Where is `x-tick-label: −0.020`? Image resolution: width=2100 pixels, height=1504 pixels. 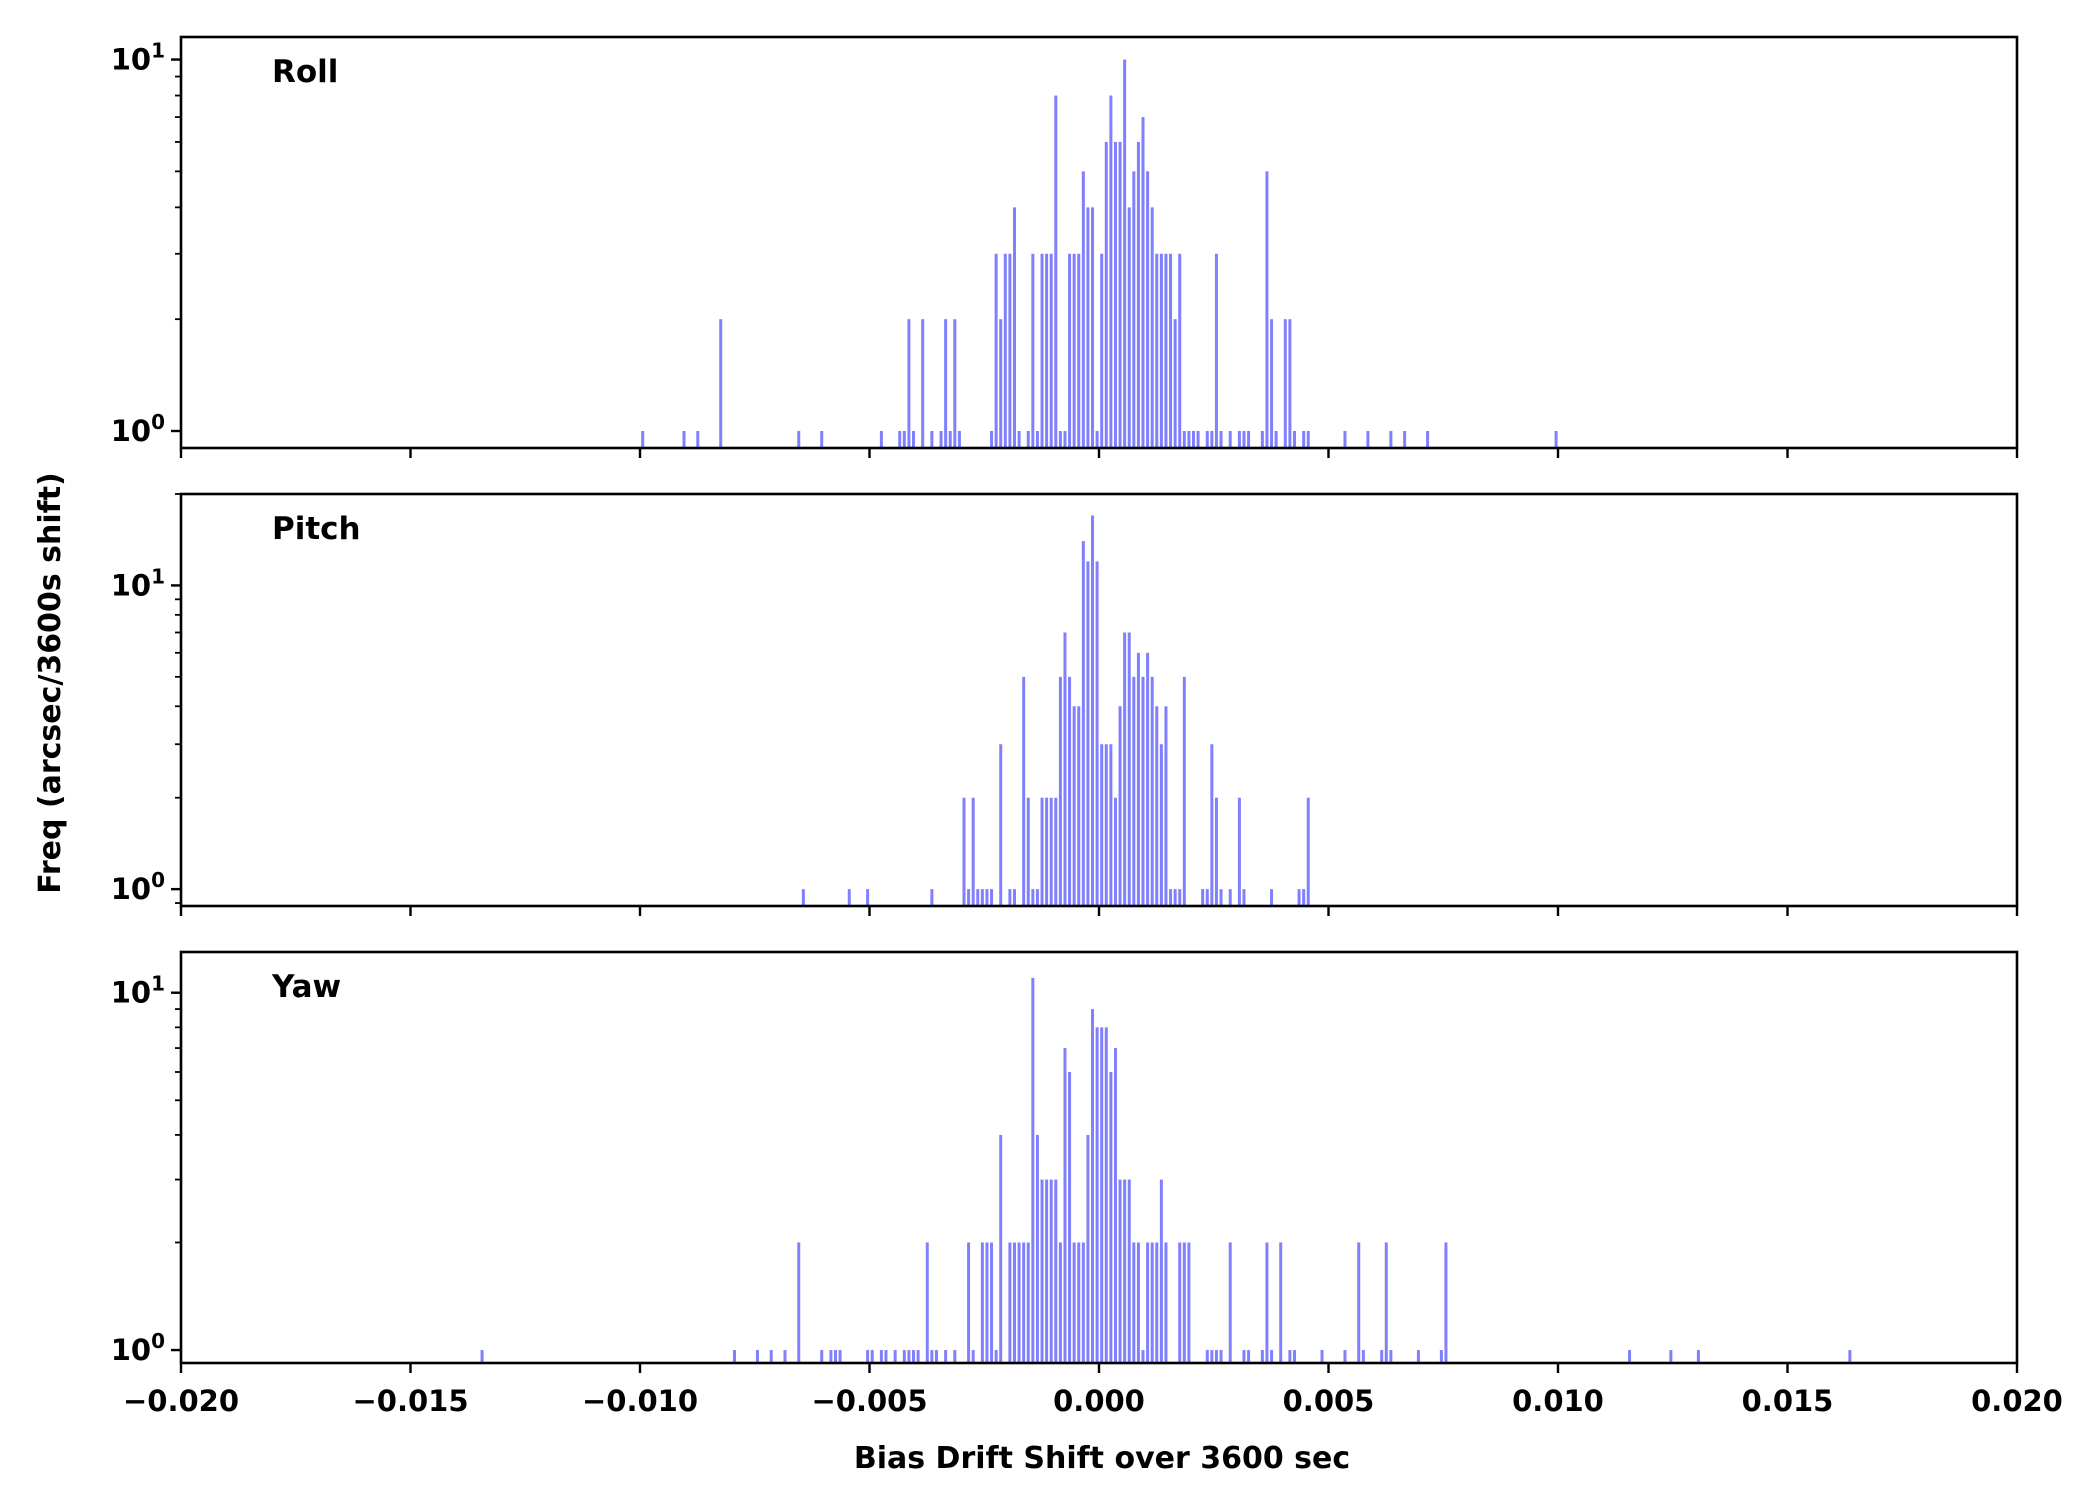 x-tick-label: −0.020 is located at coordinates (181, 1401).